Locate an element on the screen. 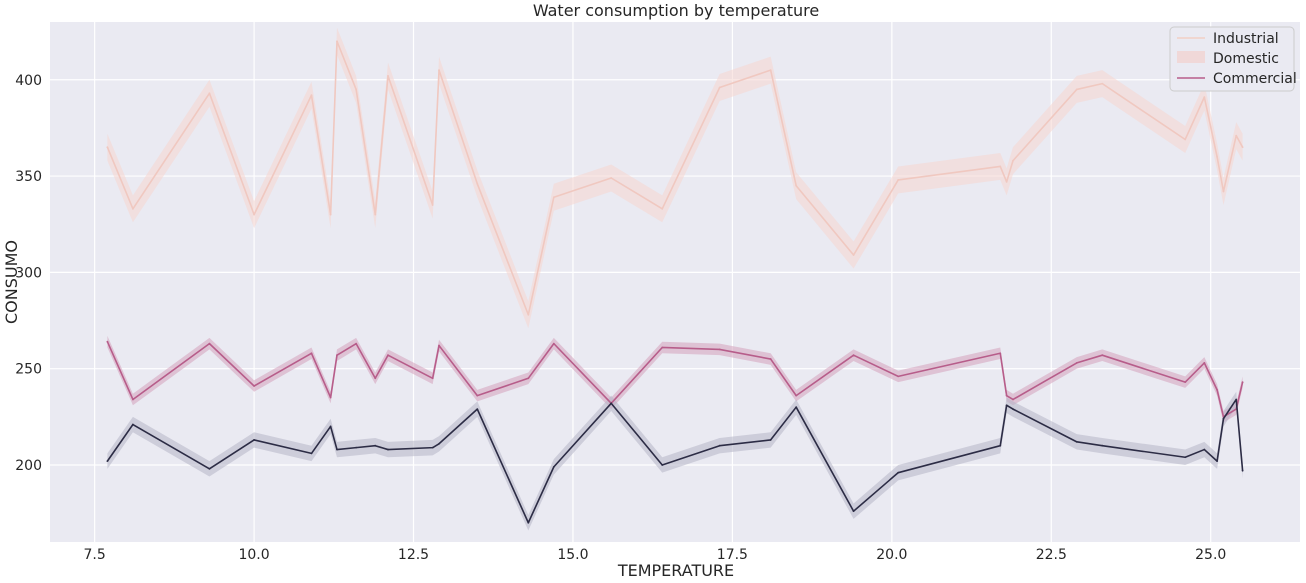 Image resolution: width=1306 pixels, height=583 pixels. legend-swatch-domestic is located at coordinates (1191, 57).